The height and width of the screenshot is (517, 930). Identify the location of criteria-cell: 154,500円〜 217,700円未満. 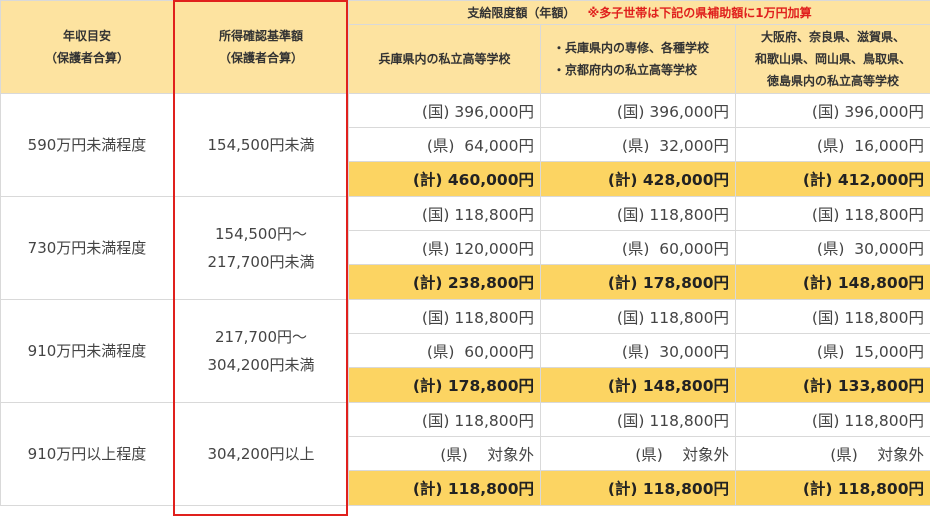
(261, 248).